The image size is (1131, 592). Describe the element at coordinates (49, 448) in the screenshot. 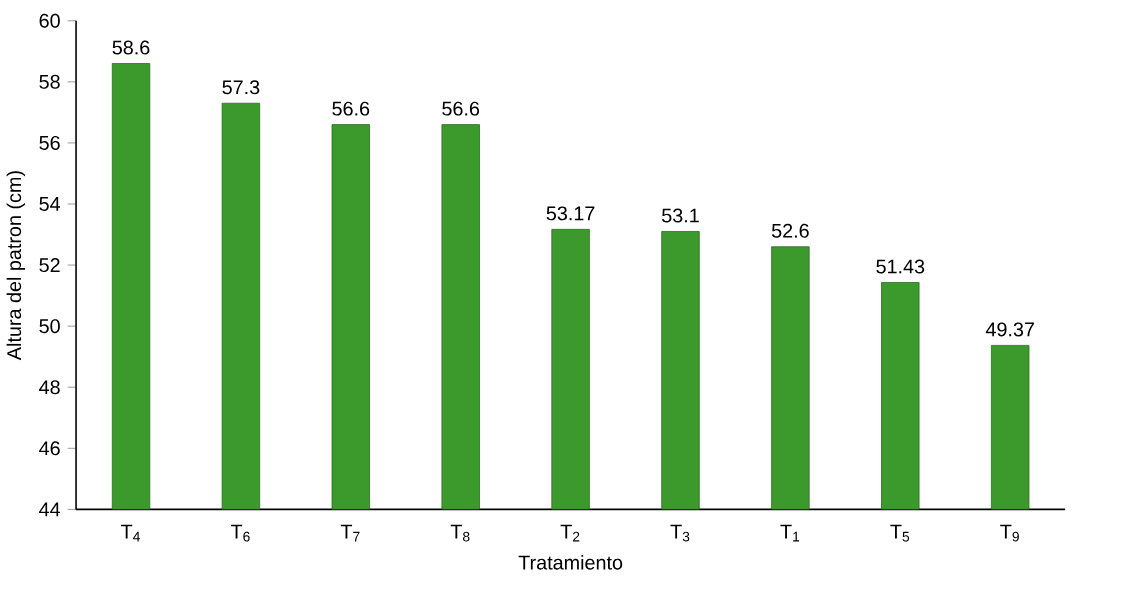

I see `y-tick-label: 46` at that location.